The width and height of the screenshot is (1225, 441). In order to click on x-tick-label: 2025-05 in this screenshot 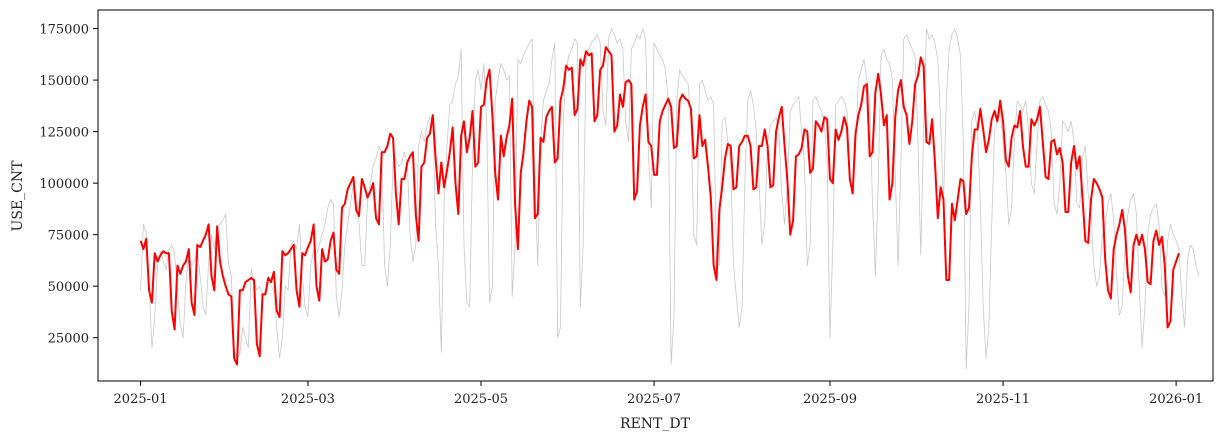, I will do `click(481, 399)`.